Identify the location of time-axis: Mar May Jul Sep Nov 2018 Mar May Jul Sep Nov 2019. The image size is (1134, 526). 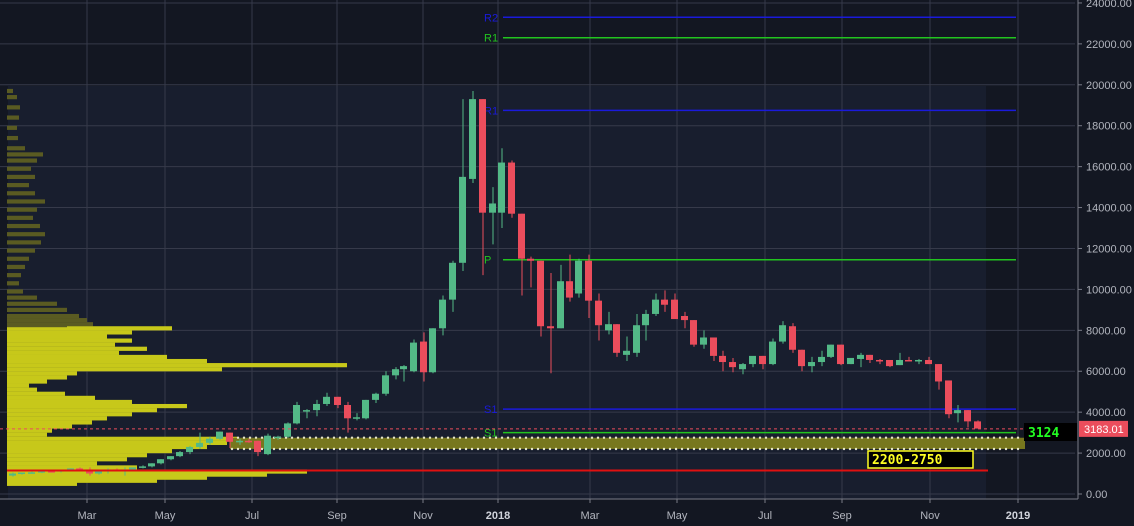
(539, 510).